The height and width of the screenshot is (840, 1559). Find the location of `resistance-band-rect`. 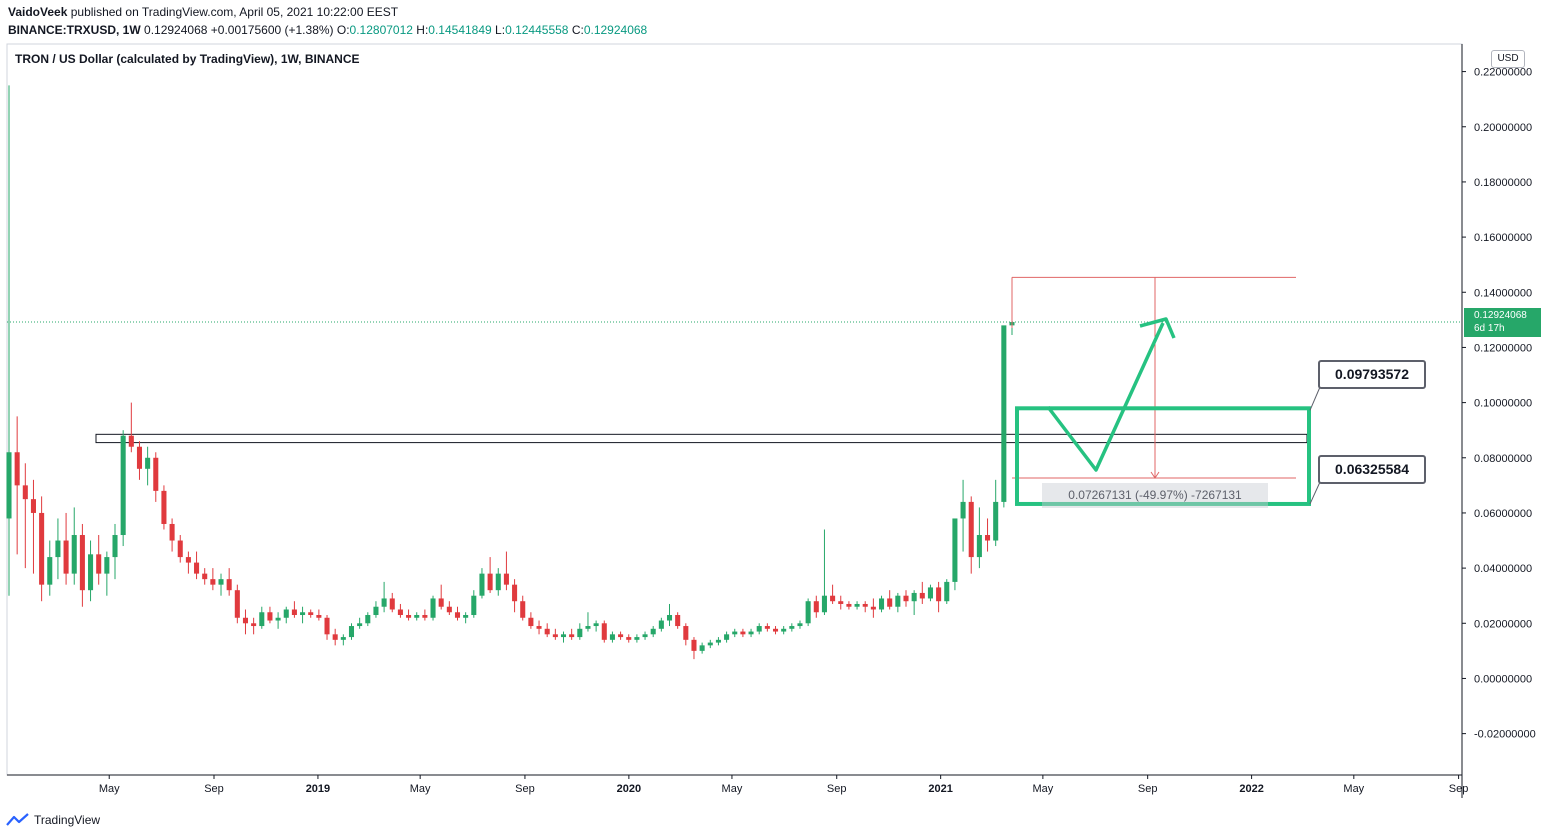

resistance-band-rect is located at coordinates (701, 438).